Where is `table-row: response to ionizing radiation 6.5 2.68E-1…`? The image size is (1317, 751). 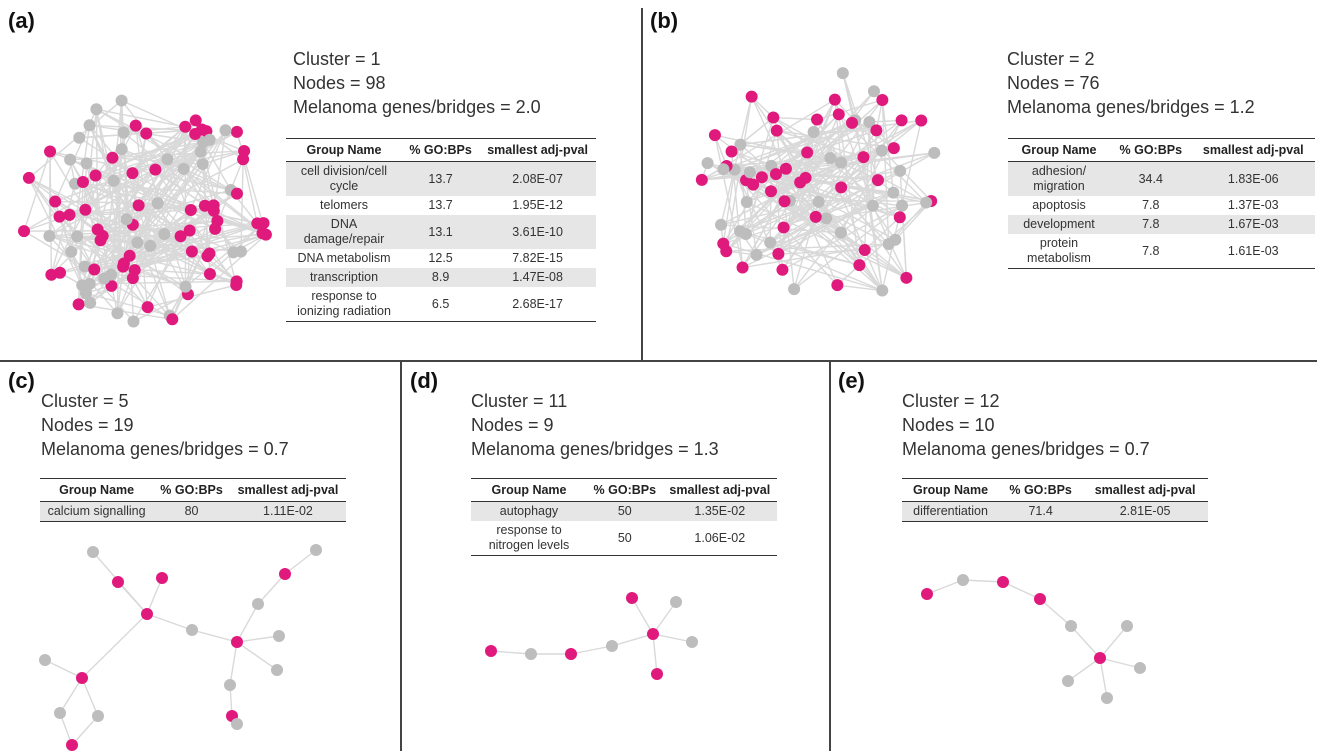 table-row: response to ionizing radiation 6.5 2.68E-1… is located at coordinates (441, 304).